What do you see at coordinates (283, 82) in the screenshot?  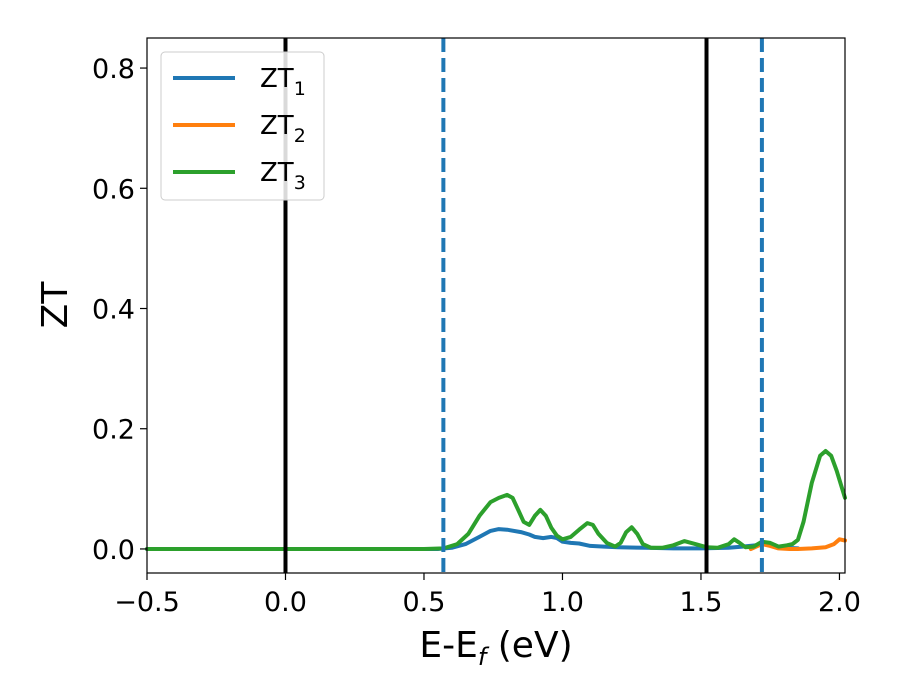 I see `legend-label-zt1: ZT1` at bounding box center [283, 82].